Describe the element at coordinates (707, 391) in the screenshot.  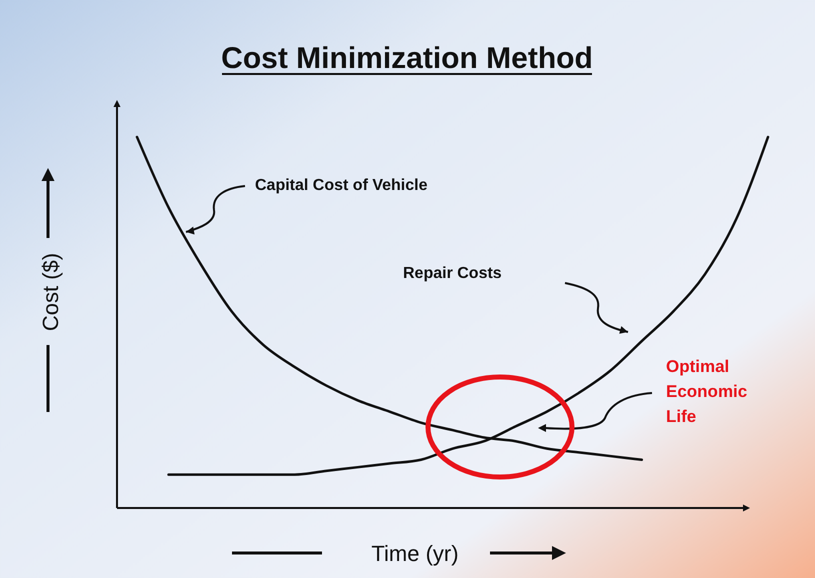
I see `annotation: Optimal Economic Life` at that location.